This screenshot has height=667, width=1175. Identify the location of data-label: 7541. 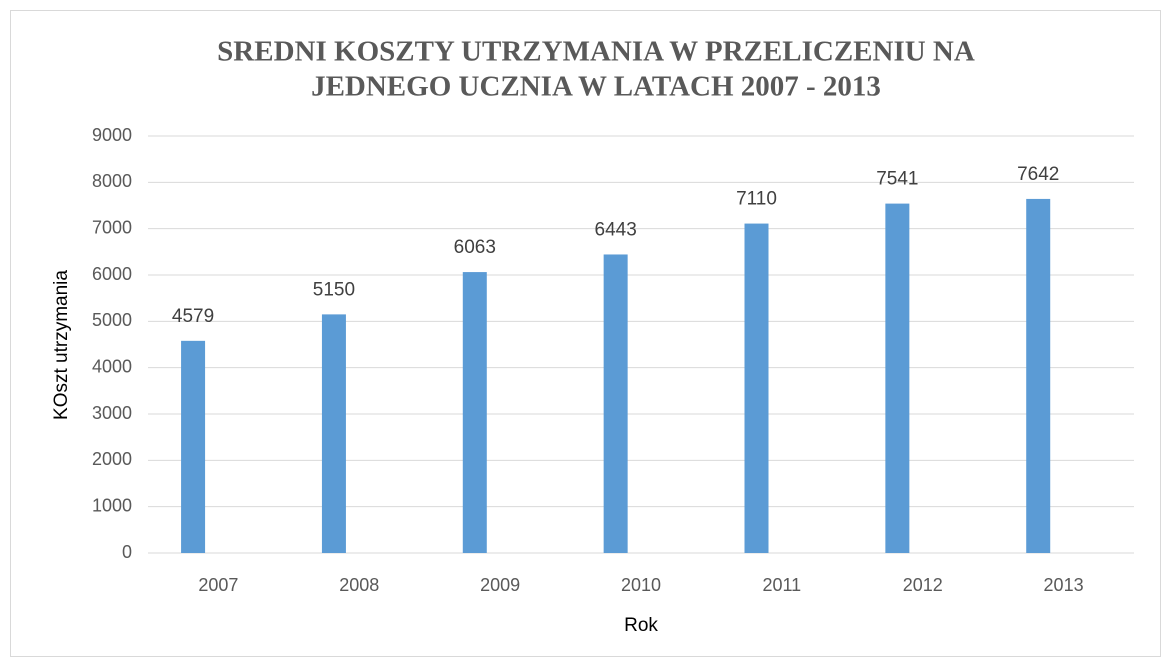
(897, 179).